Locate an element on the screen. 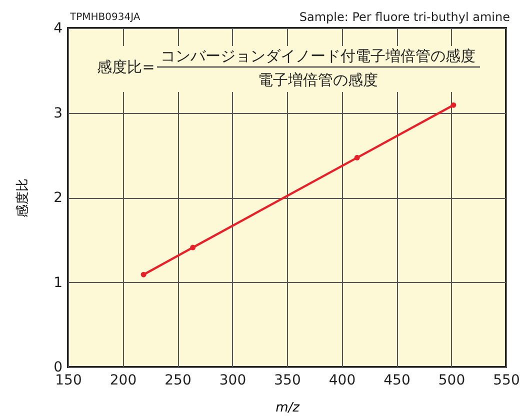 The image size is (528, 417). x-tick-label: 300 is located at coordinates (232, 380).